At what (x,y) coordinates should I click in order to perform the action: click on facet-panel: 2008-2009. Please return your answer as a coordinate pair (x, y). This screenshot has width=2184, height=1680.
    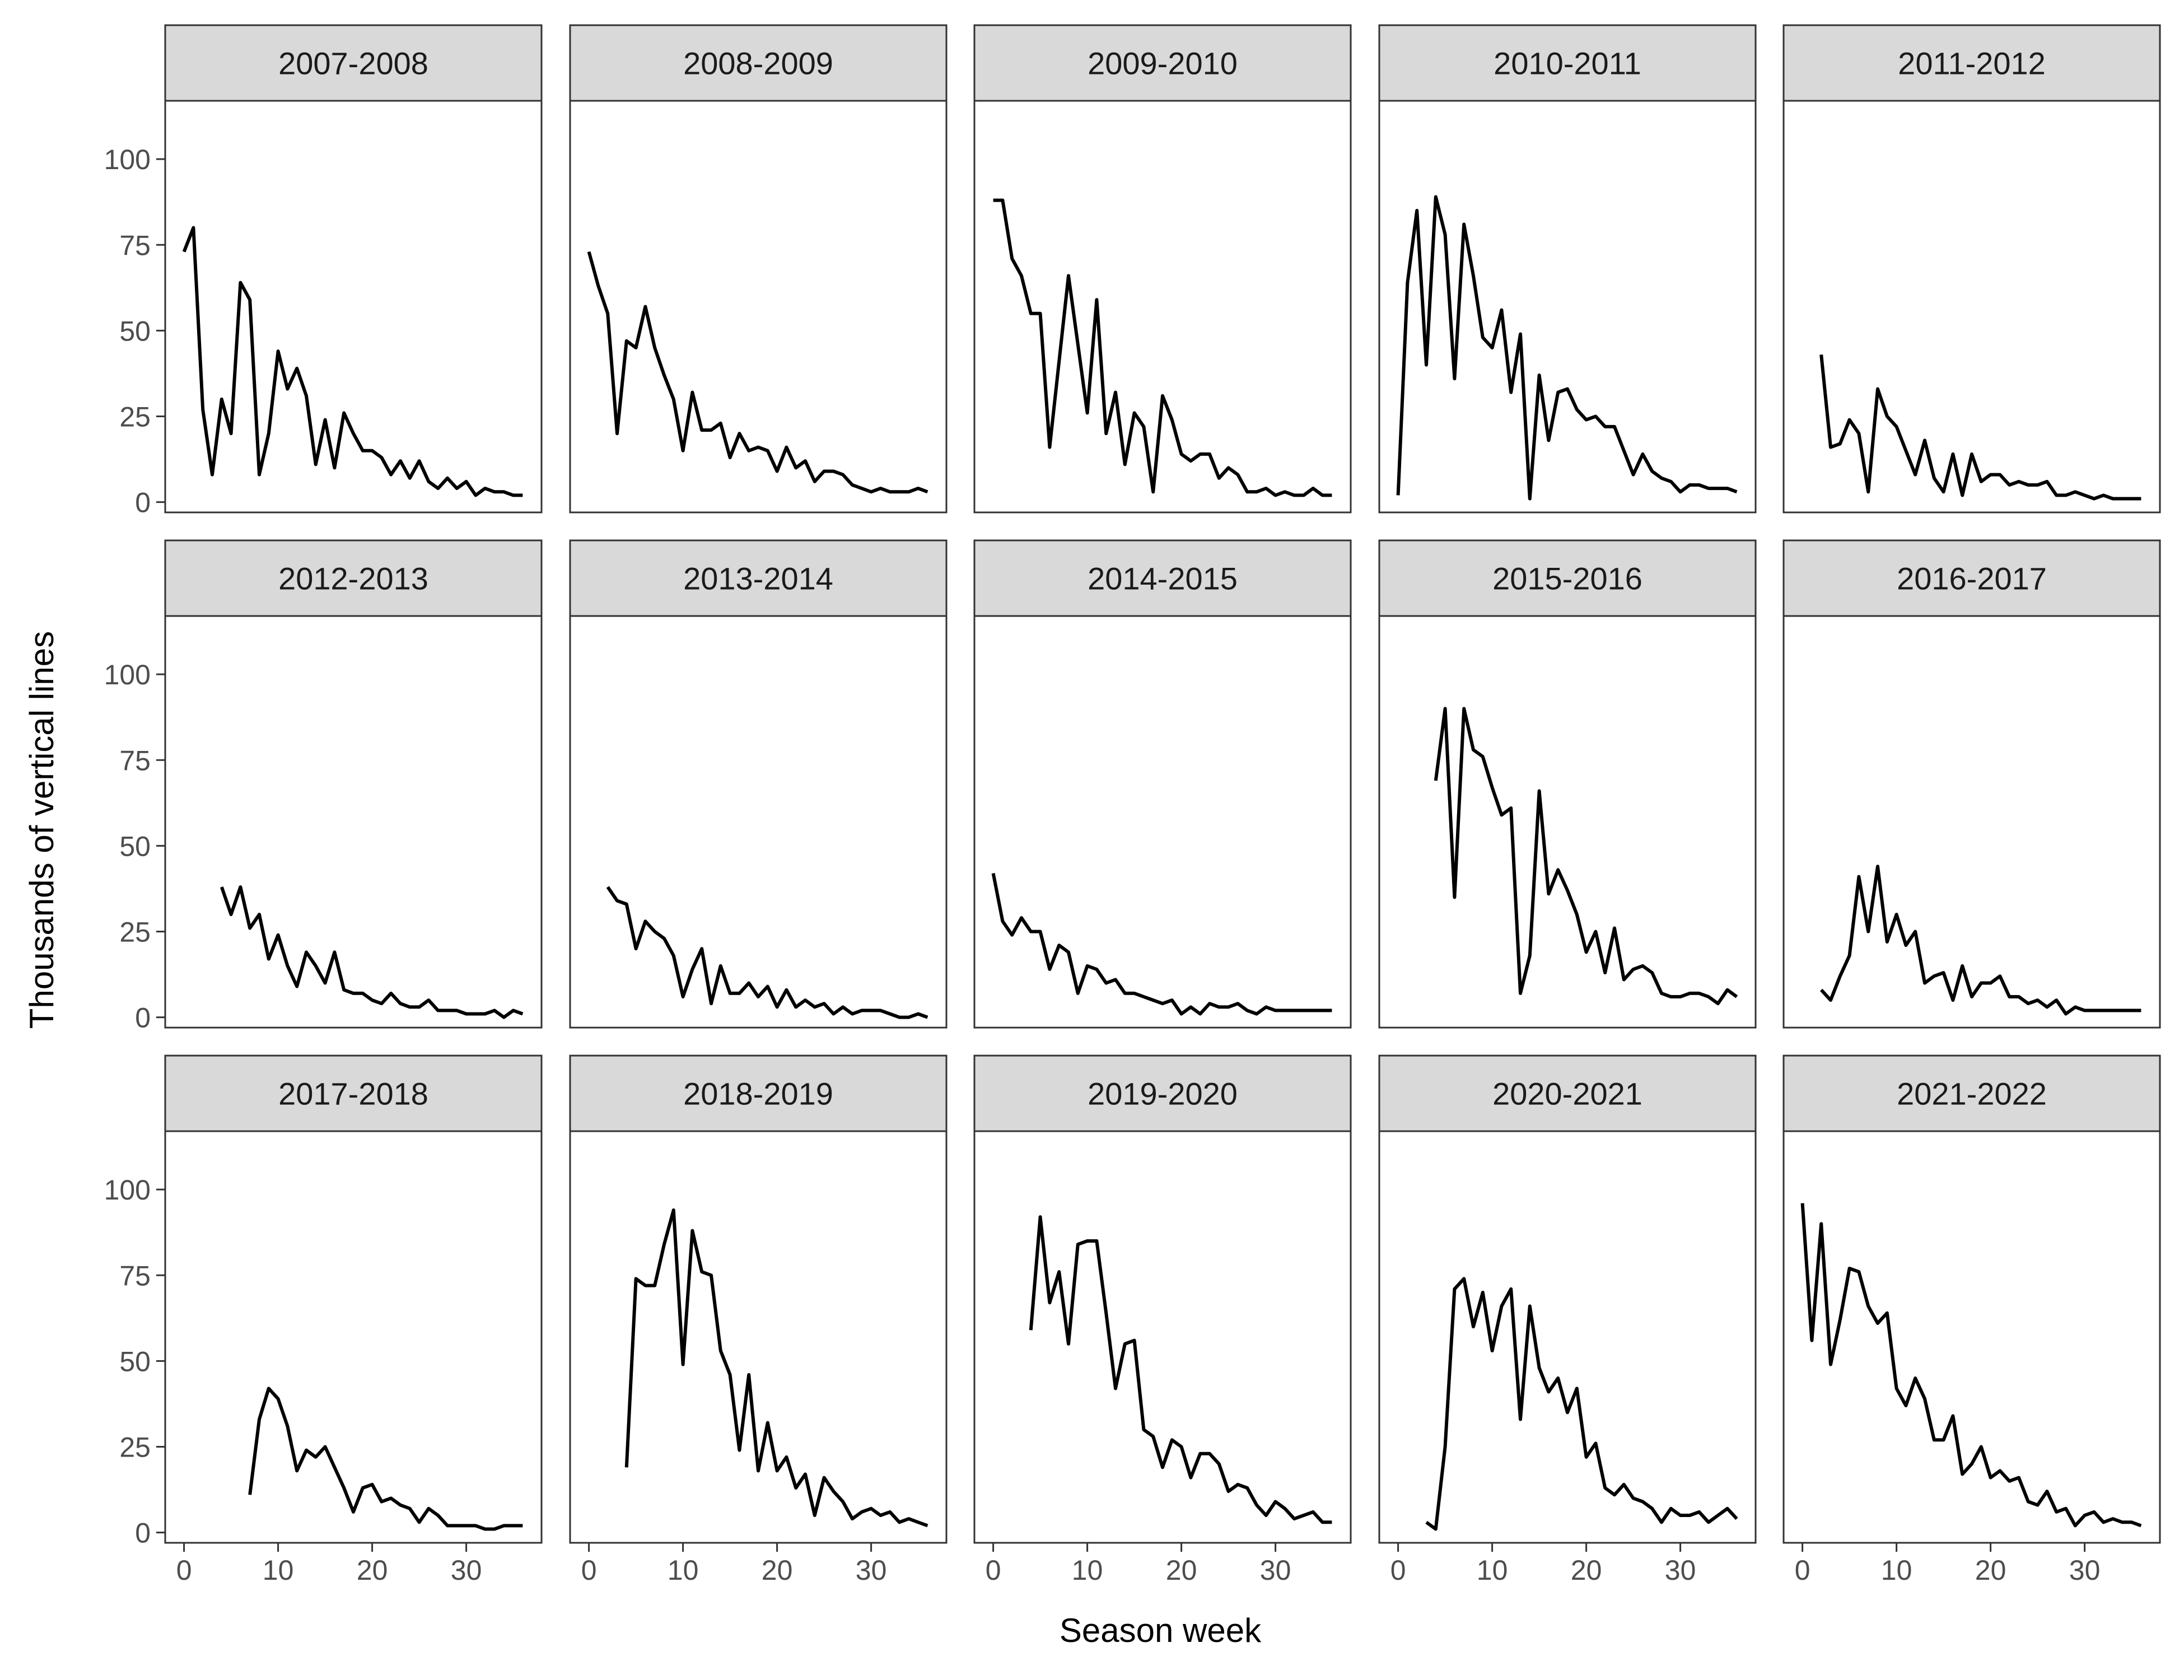
    Looking at the image, I should click on (759, 269).